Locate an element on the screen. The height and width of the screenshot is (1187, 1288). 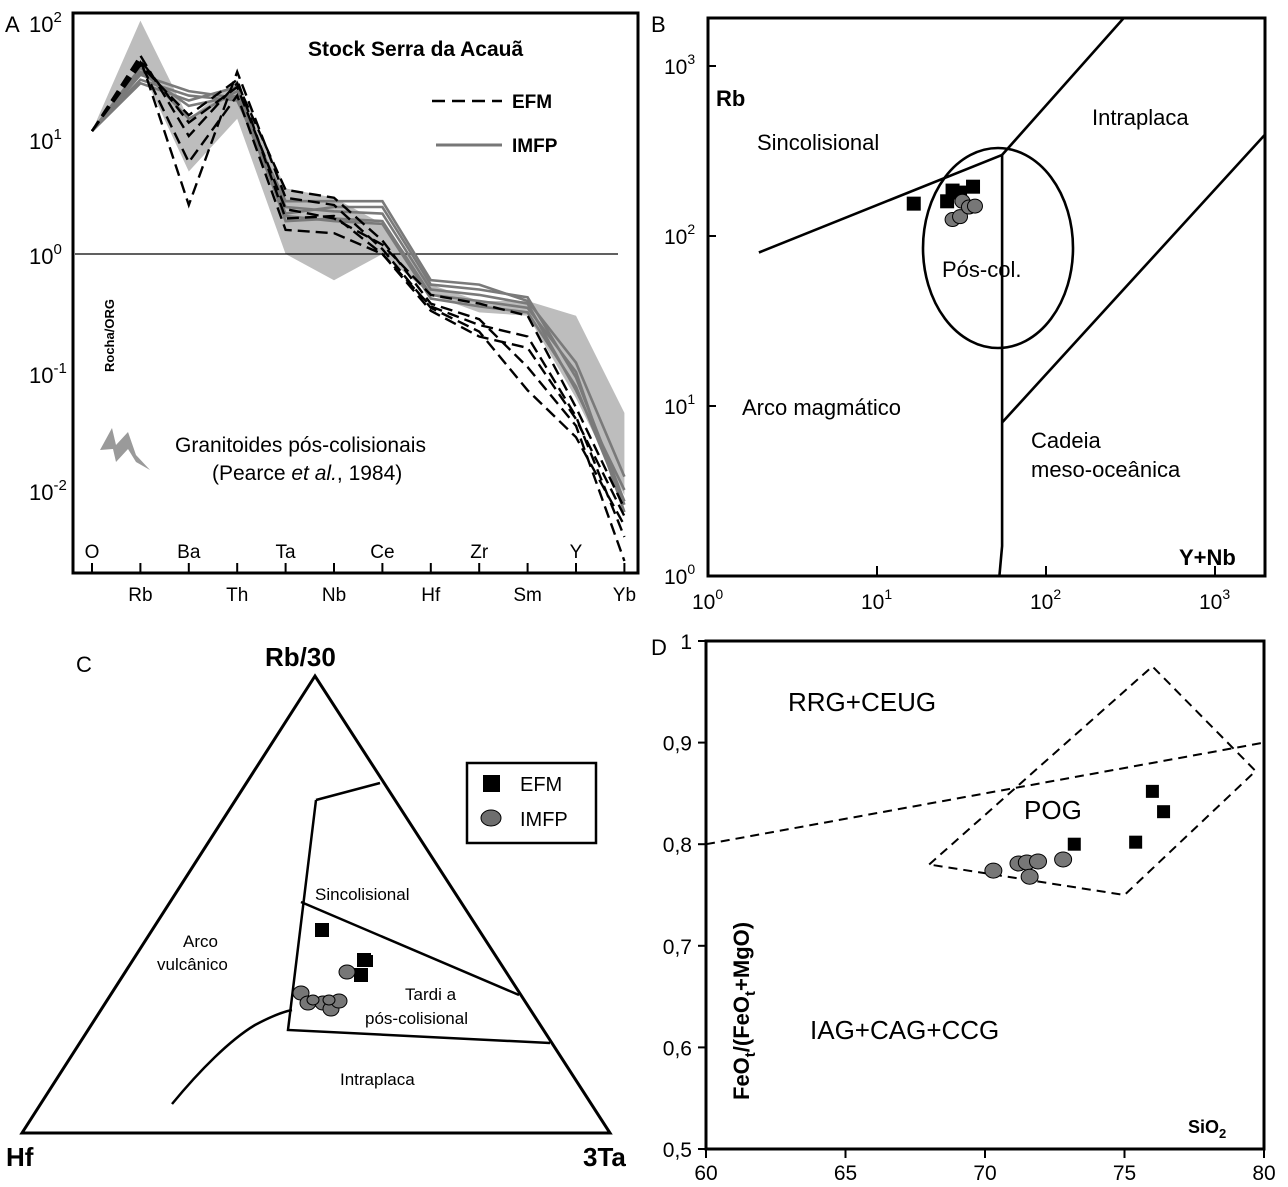
d-divider-line is located at coordinates (985, 793).